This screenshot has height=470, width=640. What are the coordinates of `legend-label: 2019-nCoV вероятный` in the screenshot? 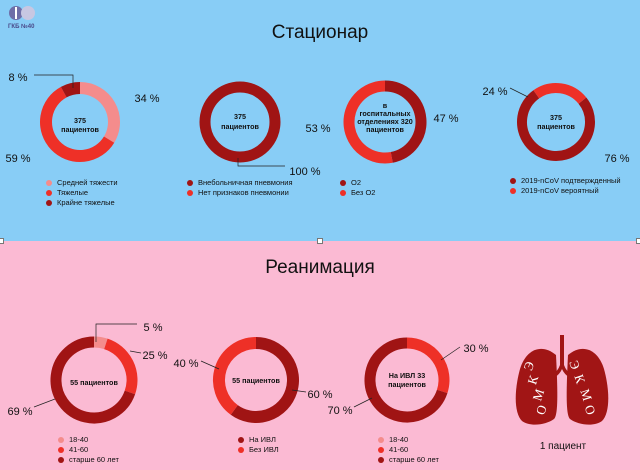 It's located at (560, 190).